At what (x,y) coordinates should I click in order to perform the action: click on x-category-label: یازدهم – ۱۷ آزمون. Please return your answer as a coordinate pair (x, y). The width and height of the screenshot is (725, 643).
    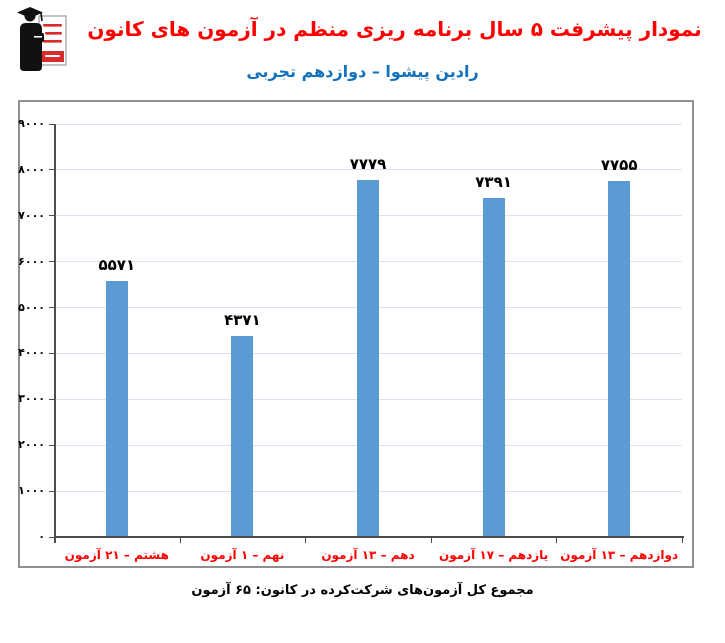
    Looking at the image, I should click on (493, 555).